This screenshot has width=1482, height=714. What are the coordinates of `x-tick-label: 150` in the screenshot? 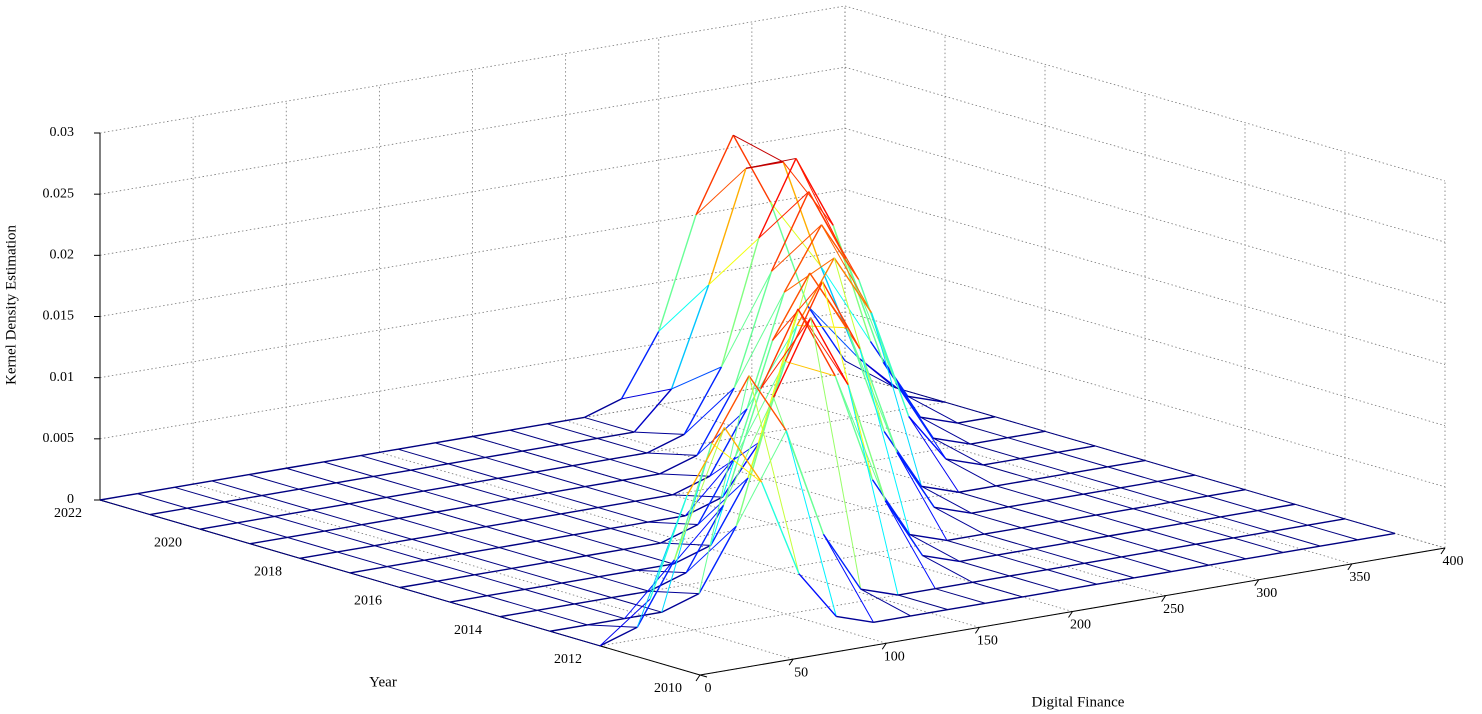 It's located at (987, 641).